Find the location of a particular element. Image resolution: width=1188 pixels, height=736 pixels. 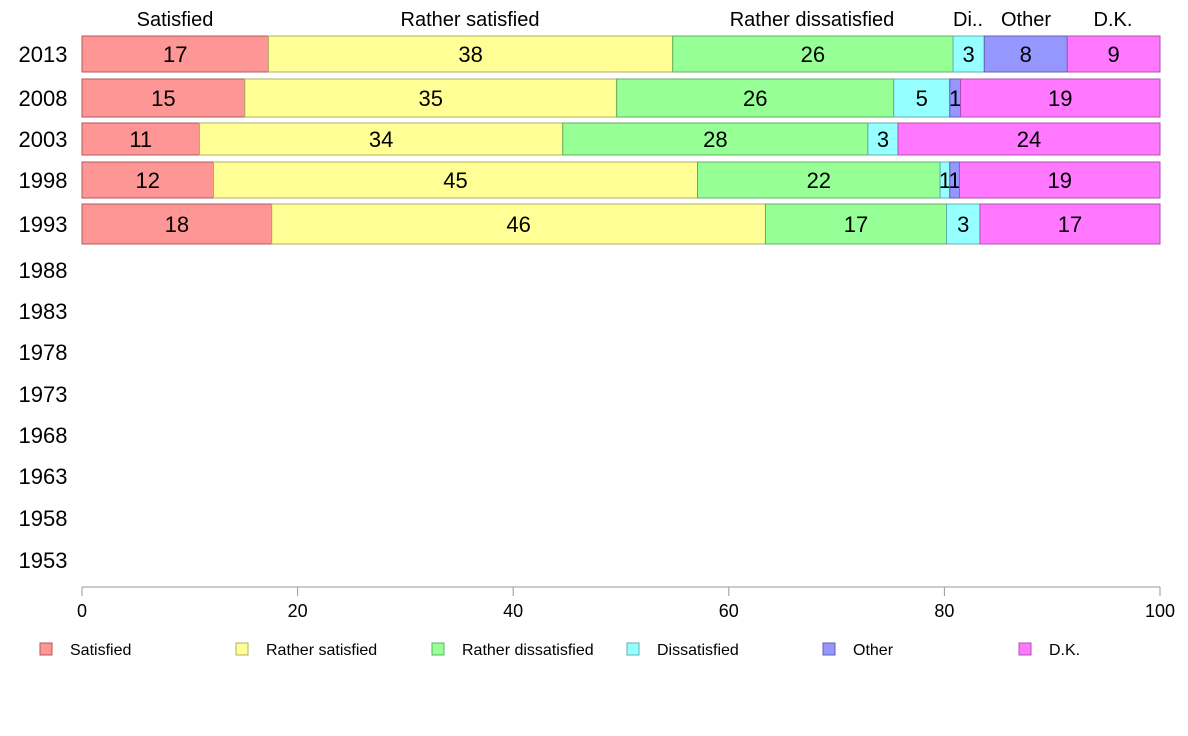

bar-label-1998-other: 1 is located at coordinates (955, 180).